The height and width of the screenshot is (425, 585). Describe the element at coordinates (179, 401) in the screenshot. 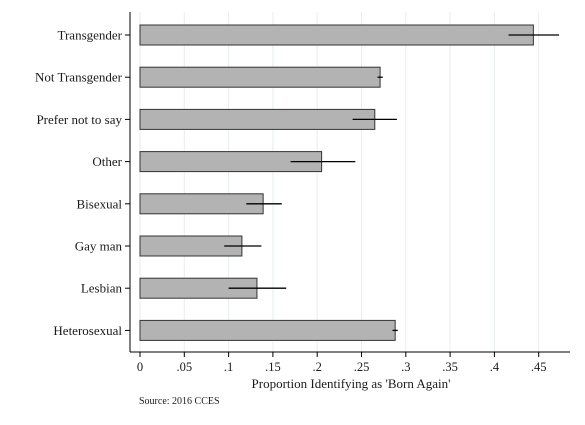

I see `source-note: Source: 2016 CCES` at that location.